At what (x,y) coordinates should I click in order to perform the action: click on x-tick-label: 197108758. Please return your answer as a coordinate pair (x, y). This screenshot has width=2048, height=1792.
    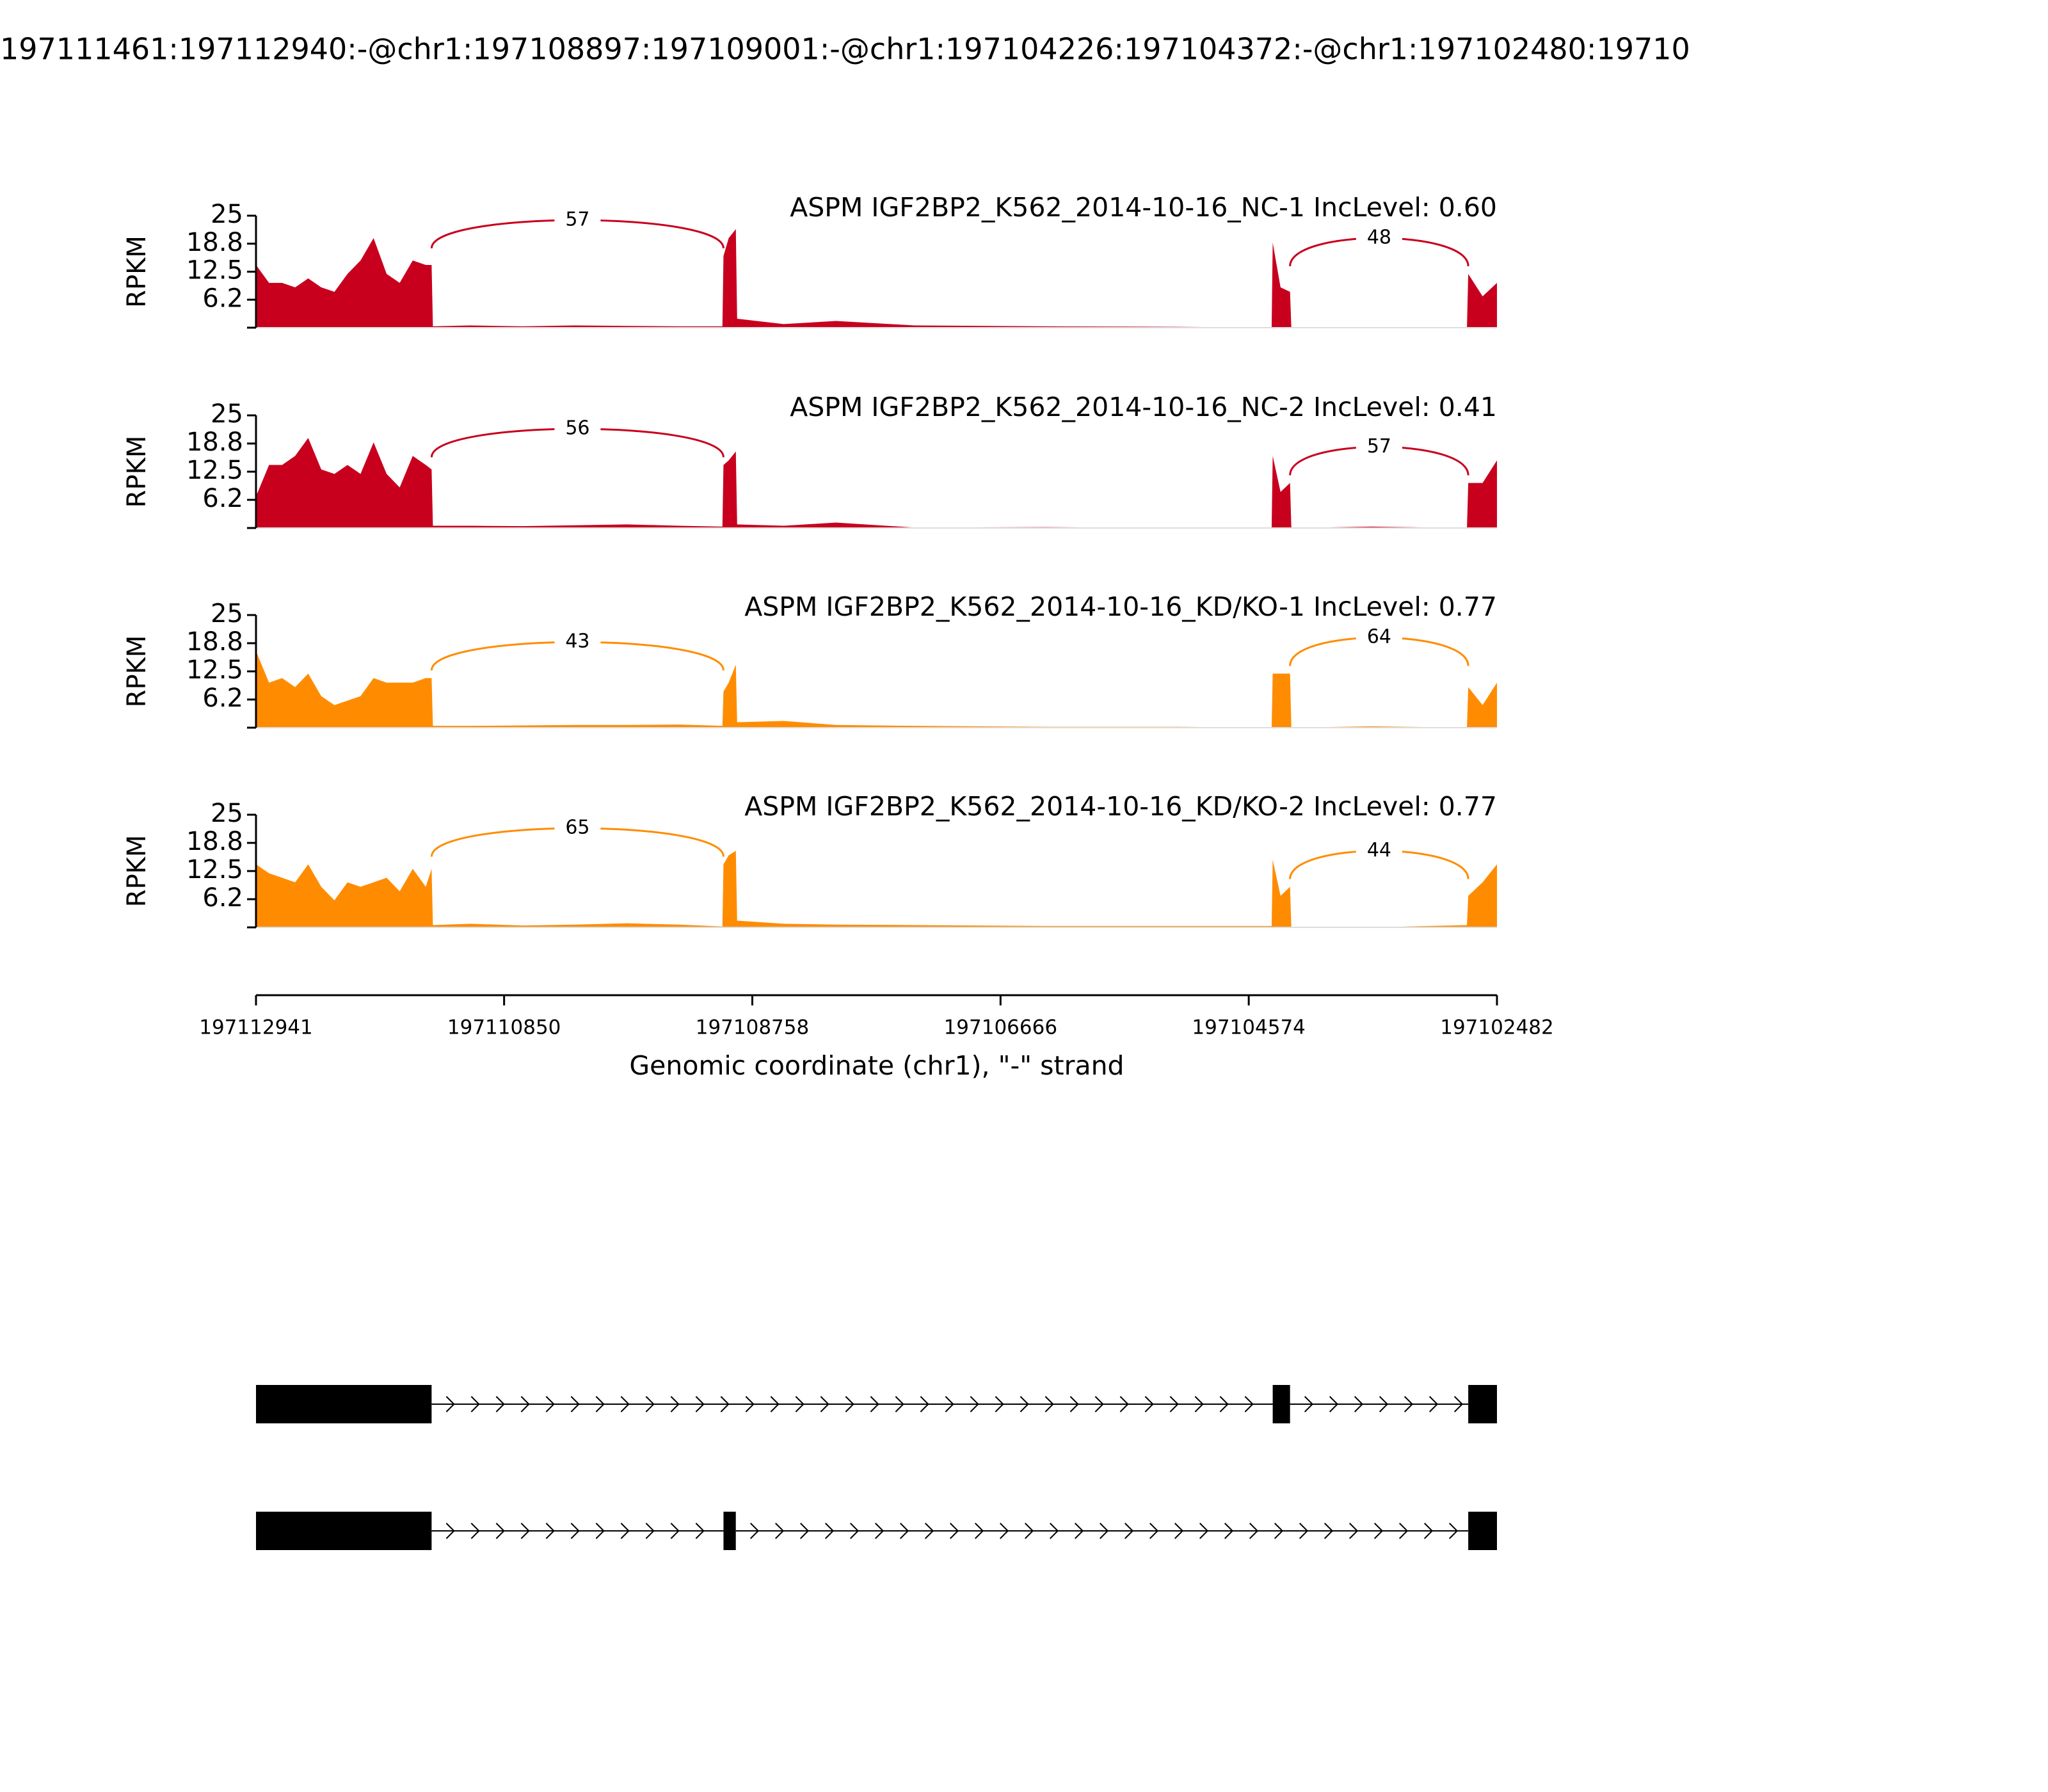
    Looking at the image, I should click on (753, 1027).